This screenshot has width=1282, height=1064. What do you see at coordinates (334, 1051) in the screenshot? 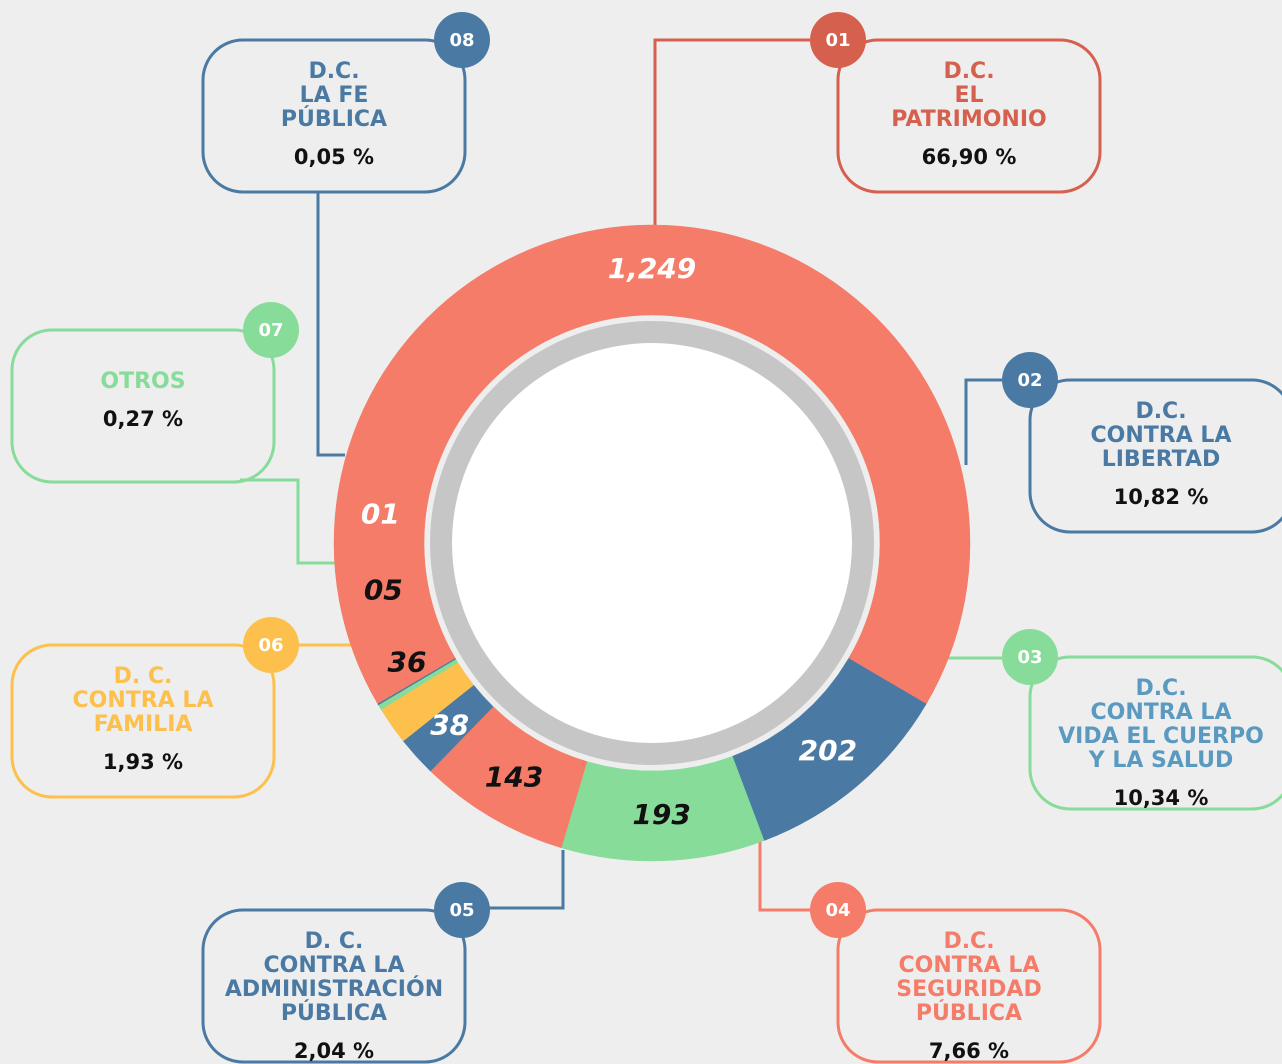
I see `callout-percent: 2,04 %` at bounding box center [334, 1051].